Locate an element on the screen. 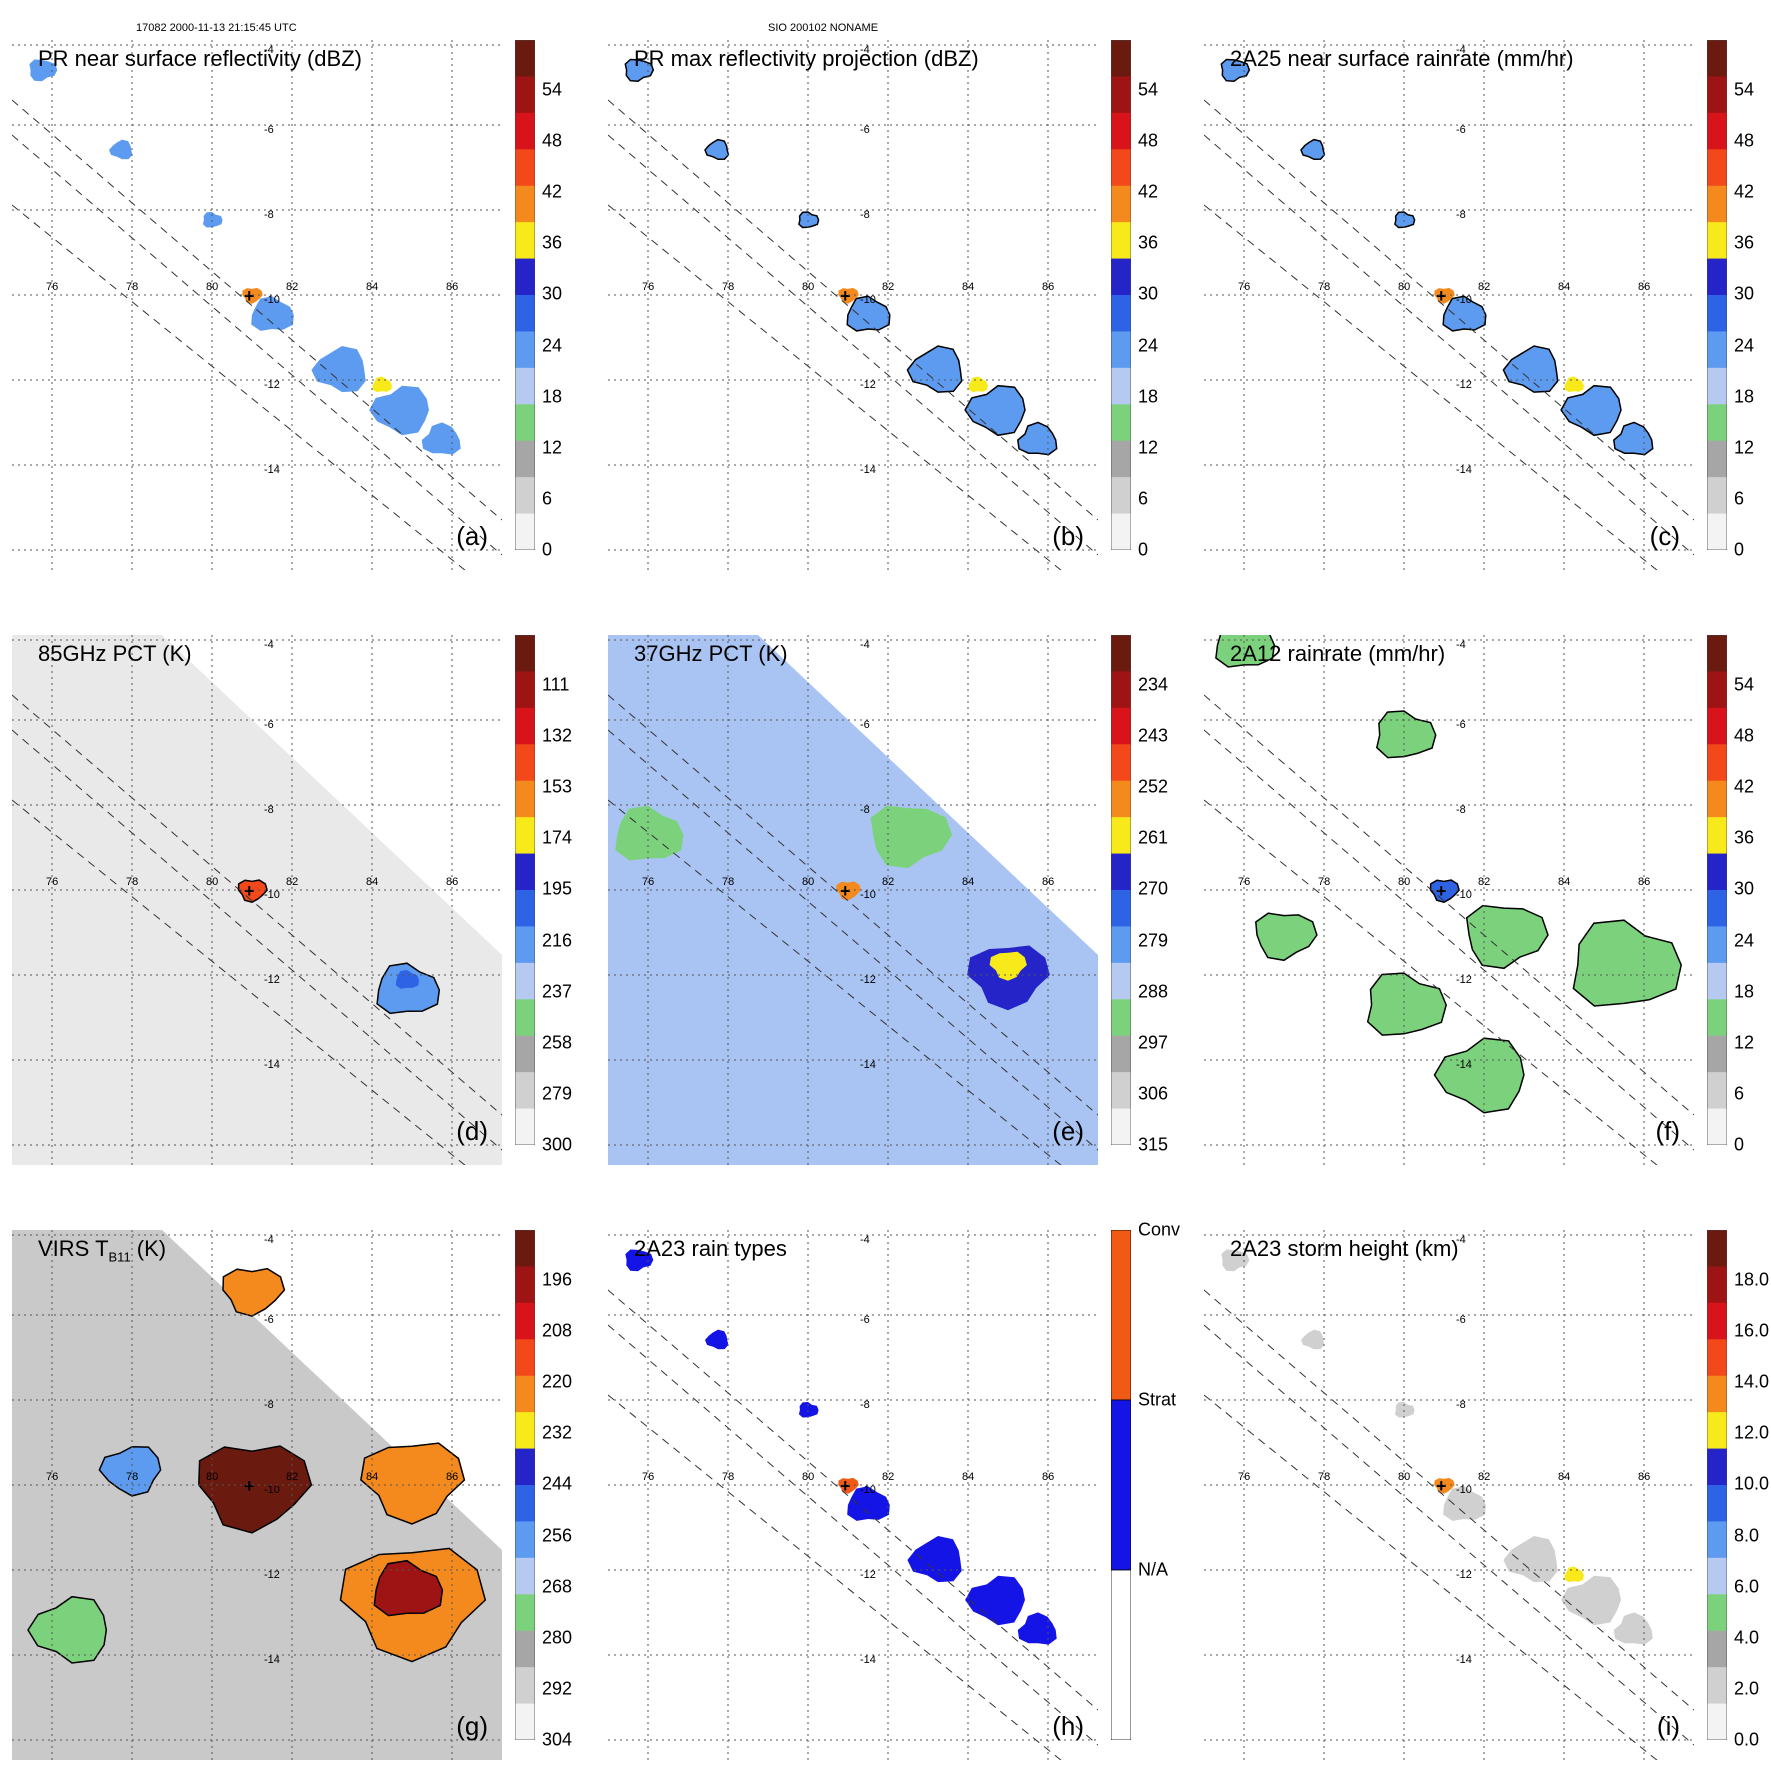 Image resolution: width=1771 pixels, height=1771 pixels. panel-label: (i) is located at coordinates (1668, 1726).